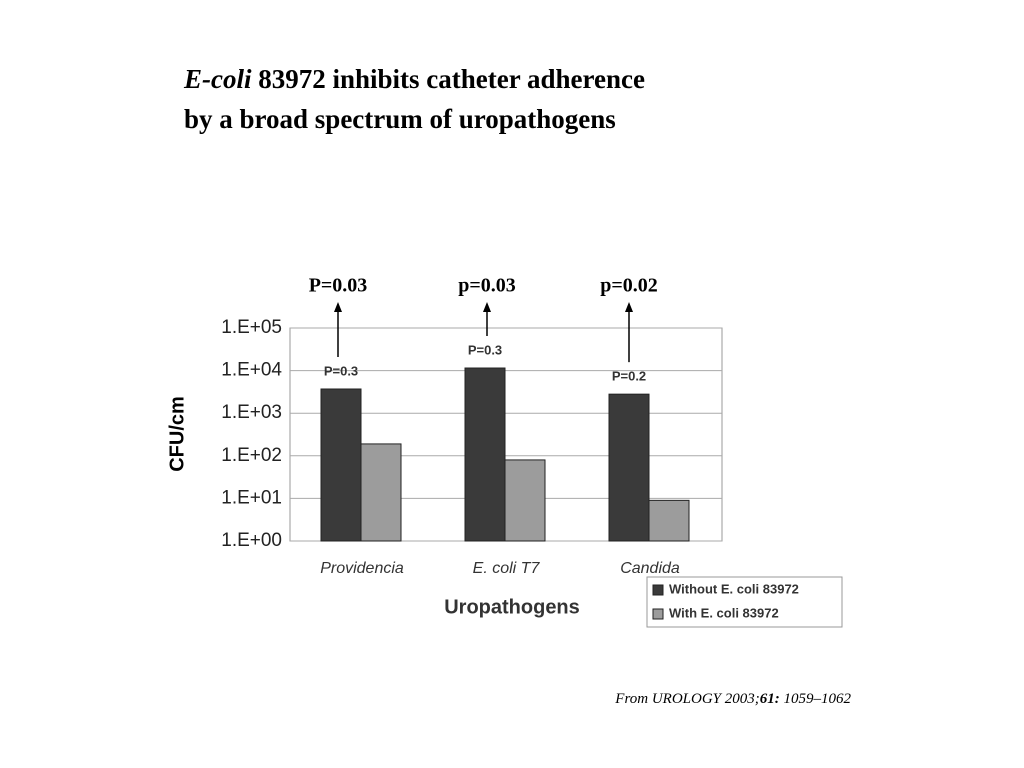  I want to click on y-tick-label: 1.E+03, so click(251, 412).